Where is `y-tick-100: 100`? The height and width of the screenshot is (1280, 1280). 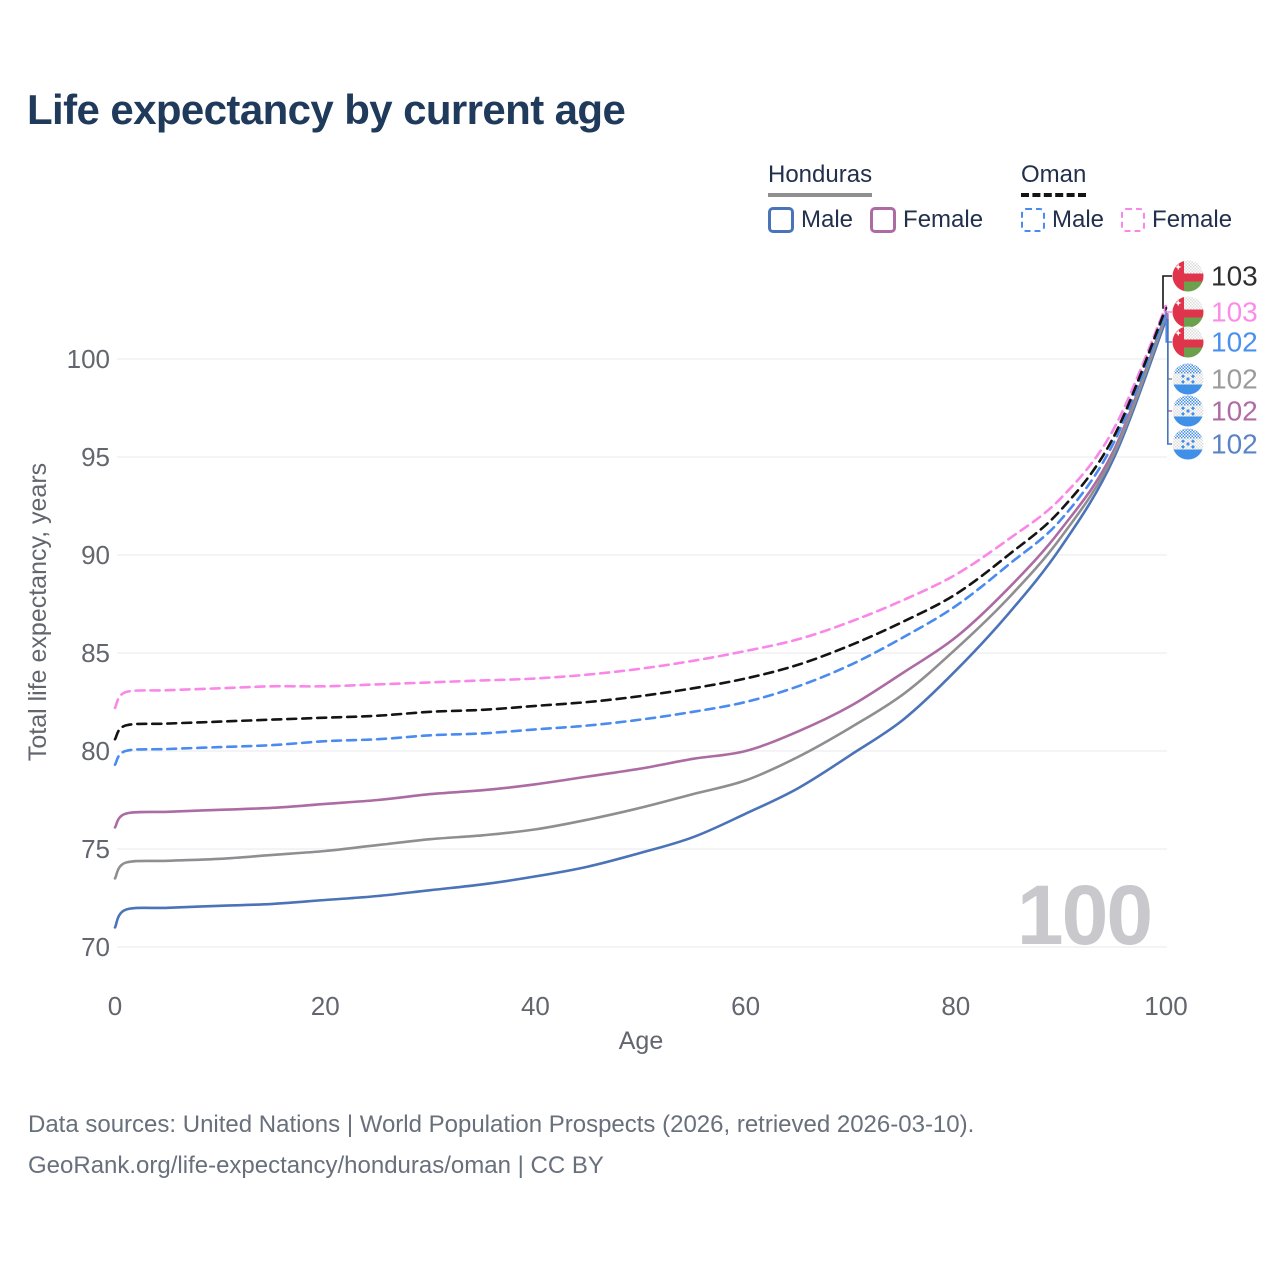
y-tick-100: 100 is located at coordinates (88, 359).